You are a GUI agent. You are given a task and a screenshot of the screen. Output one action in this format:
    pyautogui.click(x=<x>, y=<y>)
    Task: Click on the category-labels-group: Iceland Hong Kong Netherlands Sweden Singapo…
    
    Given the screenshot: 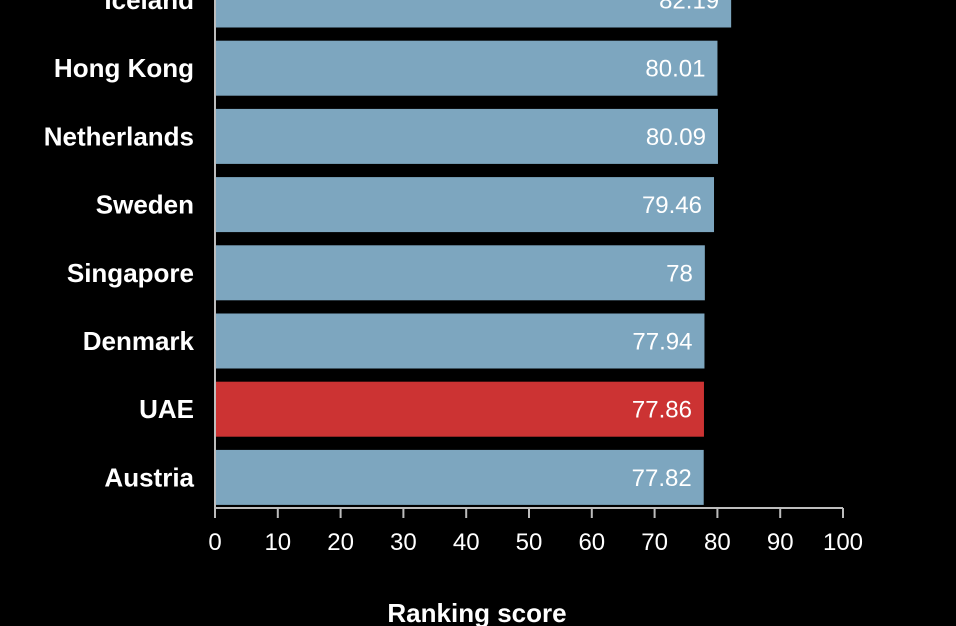 What is the action you would take?
    pyautogui.click(x=119, y=246)
    